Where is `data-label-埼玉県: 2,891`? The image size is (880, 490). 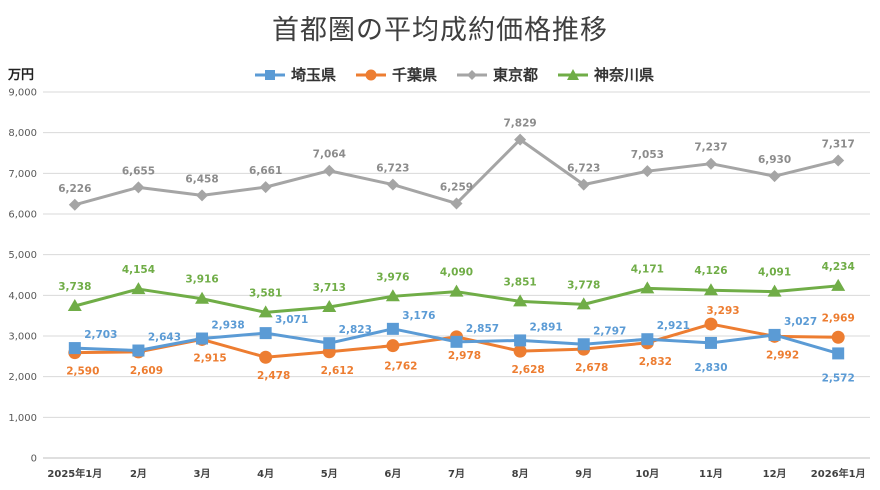 data-label-埼玉県: 2,891 is located at coordinates (546, 327).